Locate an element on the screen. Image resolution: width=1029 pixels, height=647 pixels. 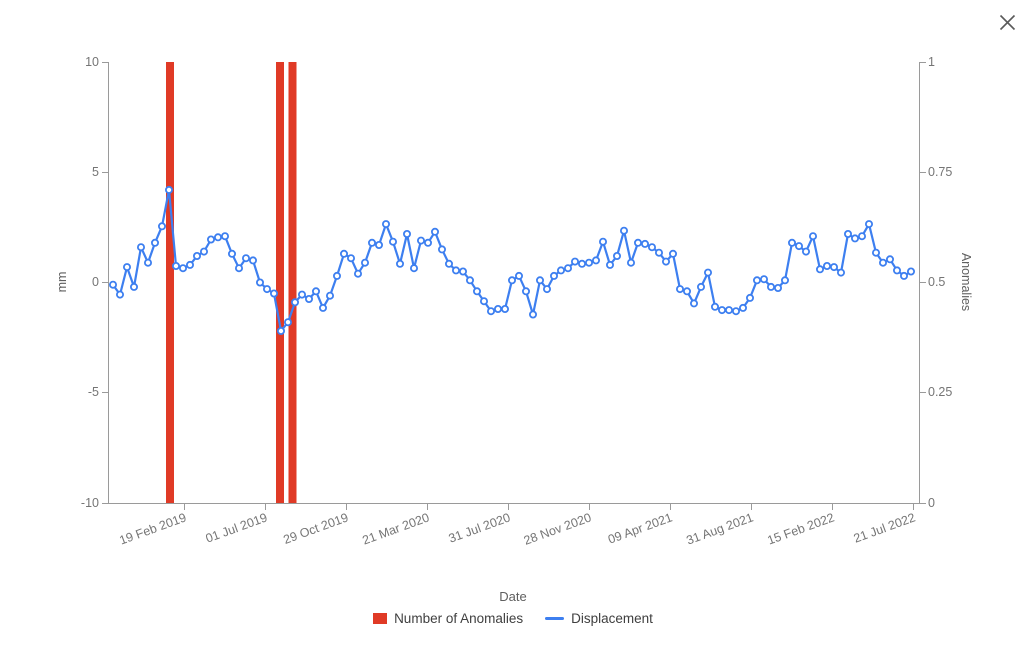
right-axis-tick-label: 0.25 is located at coordinates (940, 392).